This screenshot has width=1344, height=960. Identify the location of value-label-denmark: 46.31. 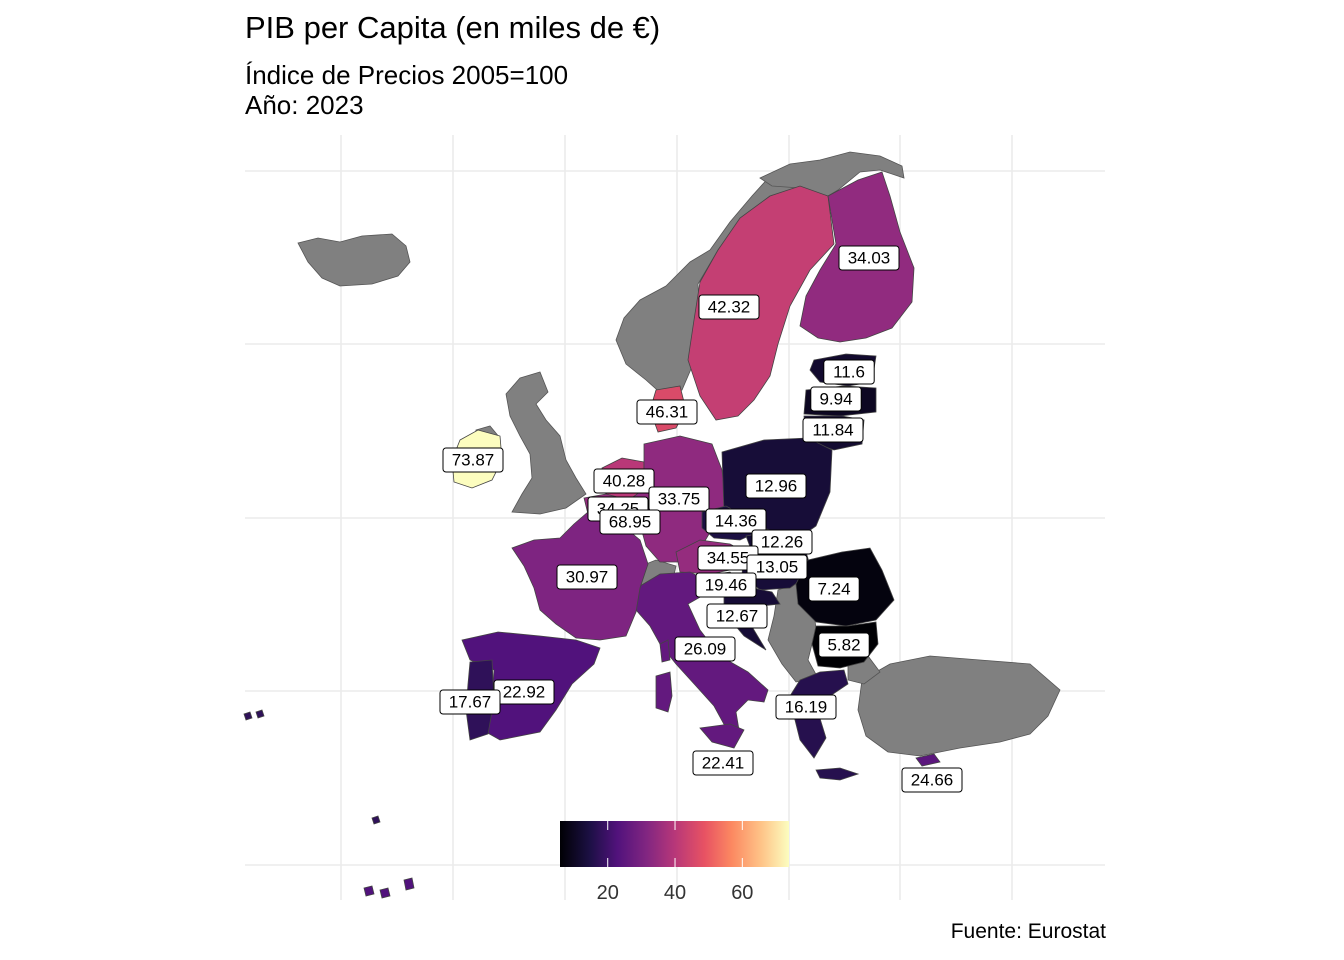
(667, 412).